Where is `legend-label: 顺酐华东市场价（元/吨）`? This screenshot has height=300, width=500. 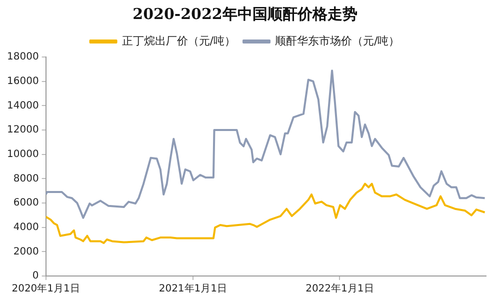 legend-label: 顺酐华东市场价（元/吨） is located at coordinates (337, 41).